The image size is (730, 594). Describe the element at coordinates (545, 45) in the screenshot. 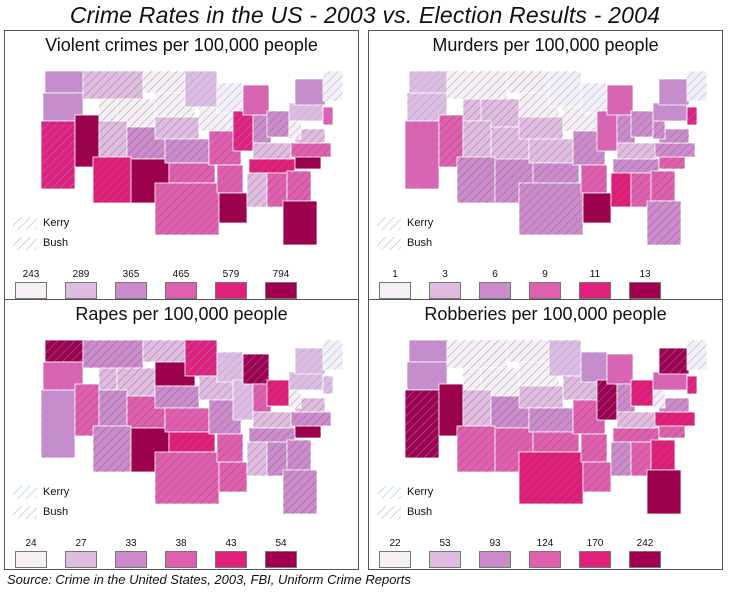

I see `panel-title: Murders per 100,000 people` at that location.